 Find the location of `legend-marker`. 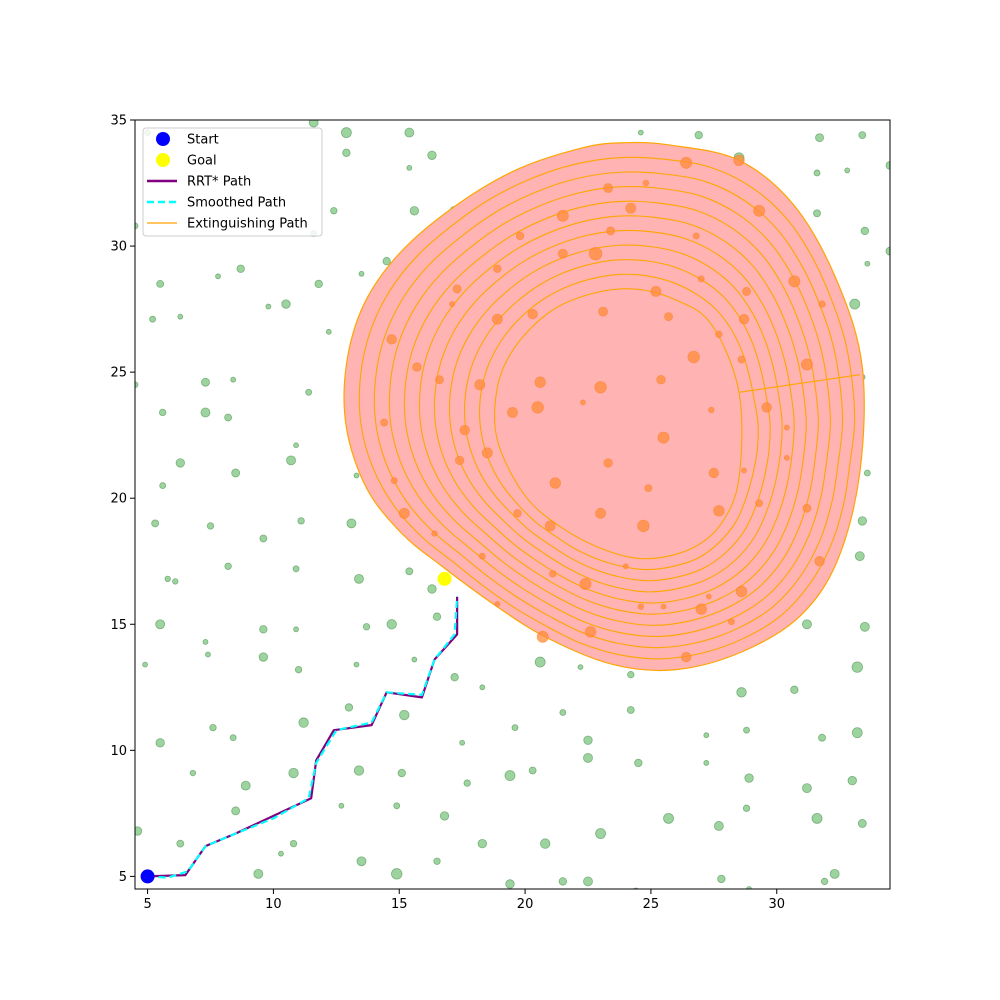

legend-marker is located at coordinates (163, 160).